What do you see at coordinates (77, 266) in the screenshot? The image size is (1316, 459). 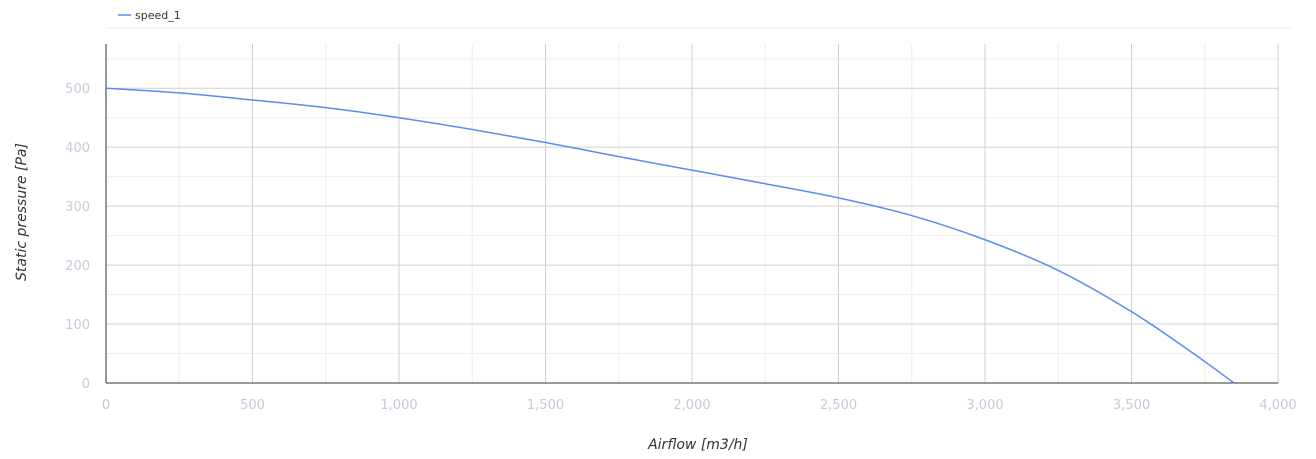 I see `y-tick-label: 200` at bounding box center [77, 266].